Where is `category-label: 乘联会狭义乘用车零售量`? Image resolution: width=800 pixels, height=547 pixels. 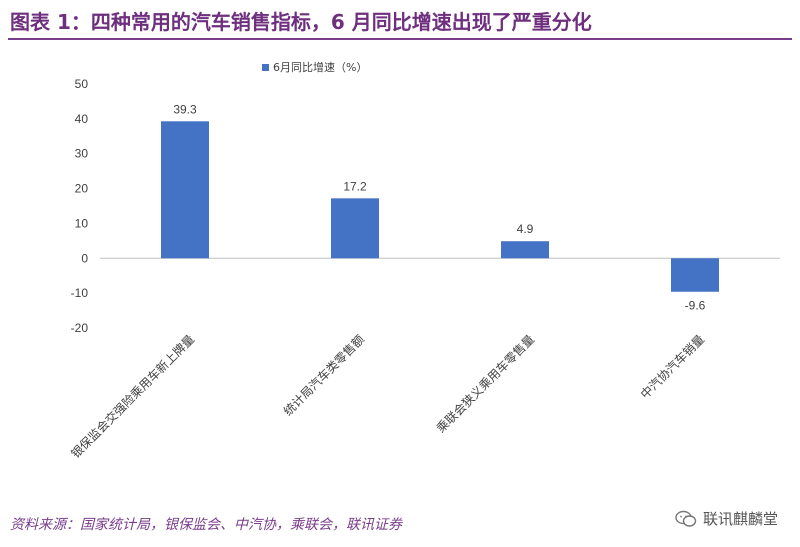
category-label: 乘联会狭义乘用车零售量 is located at coordinates (485, 384).